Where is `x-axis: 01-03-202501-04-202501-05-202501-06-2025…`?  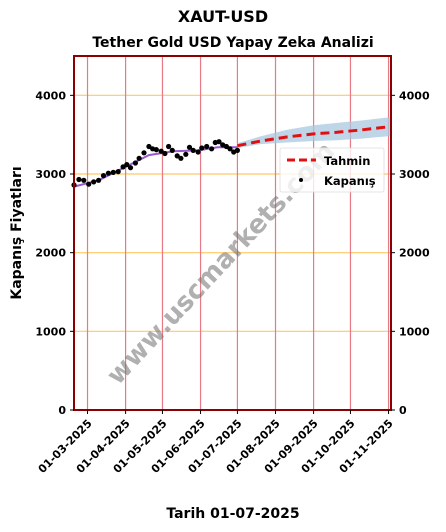
x-axis: 01-03-202501-04-202501-05-202501-06-2025… is located at coordinates (216, 443).